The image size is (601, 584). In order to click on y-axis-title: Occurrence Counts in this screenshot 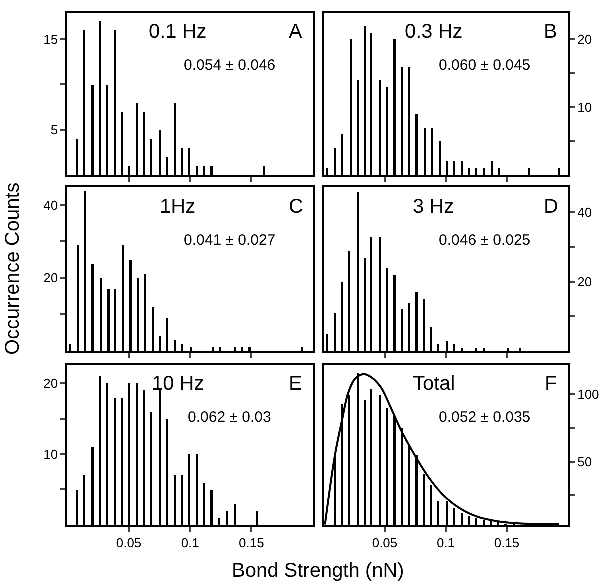, I will do `click(13, 268)`.